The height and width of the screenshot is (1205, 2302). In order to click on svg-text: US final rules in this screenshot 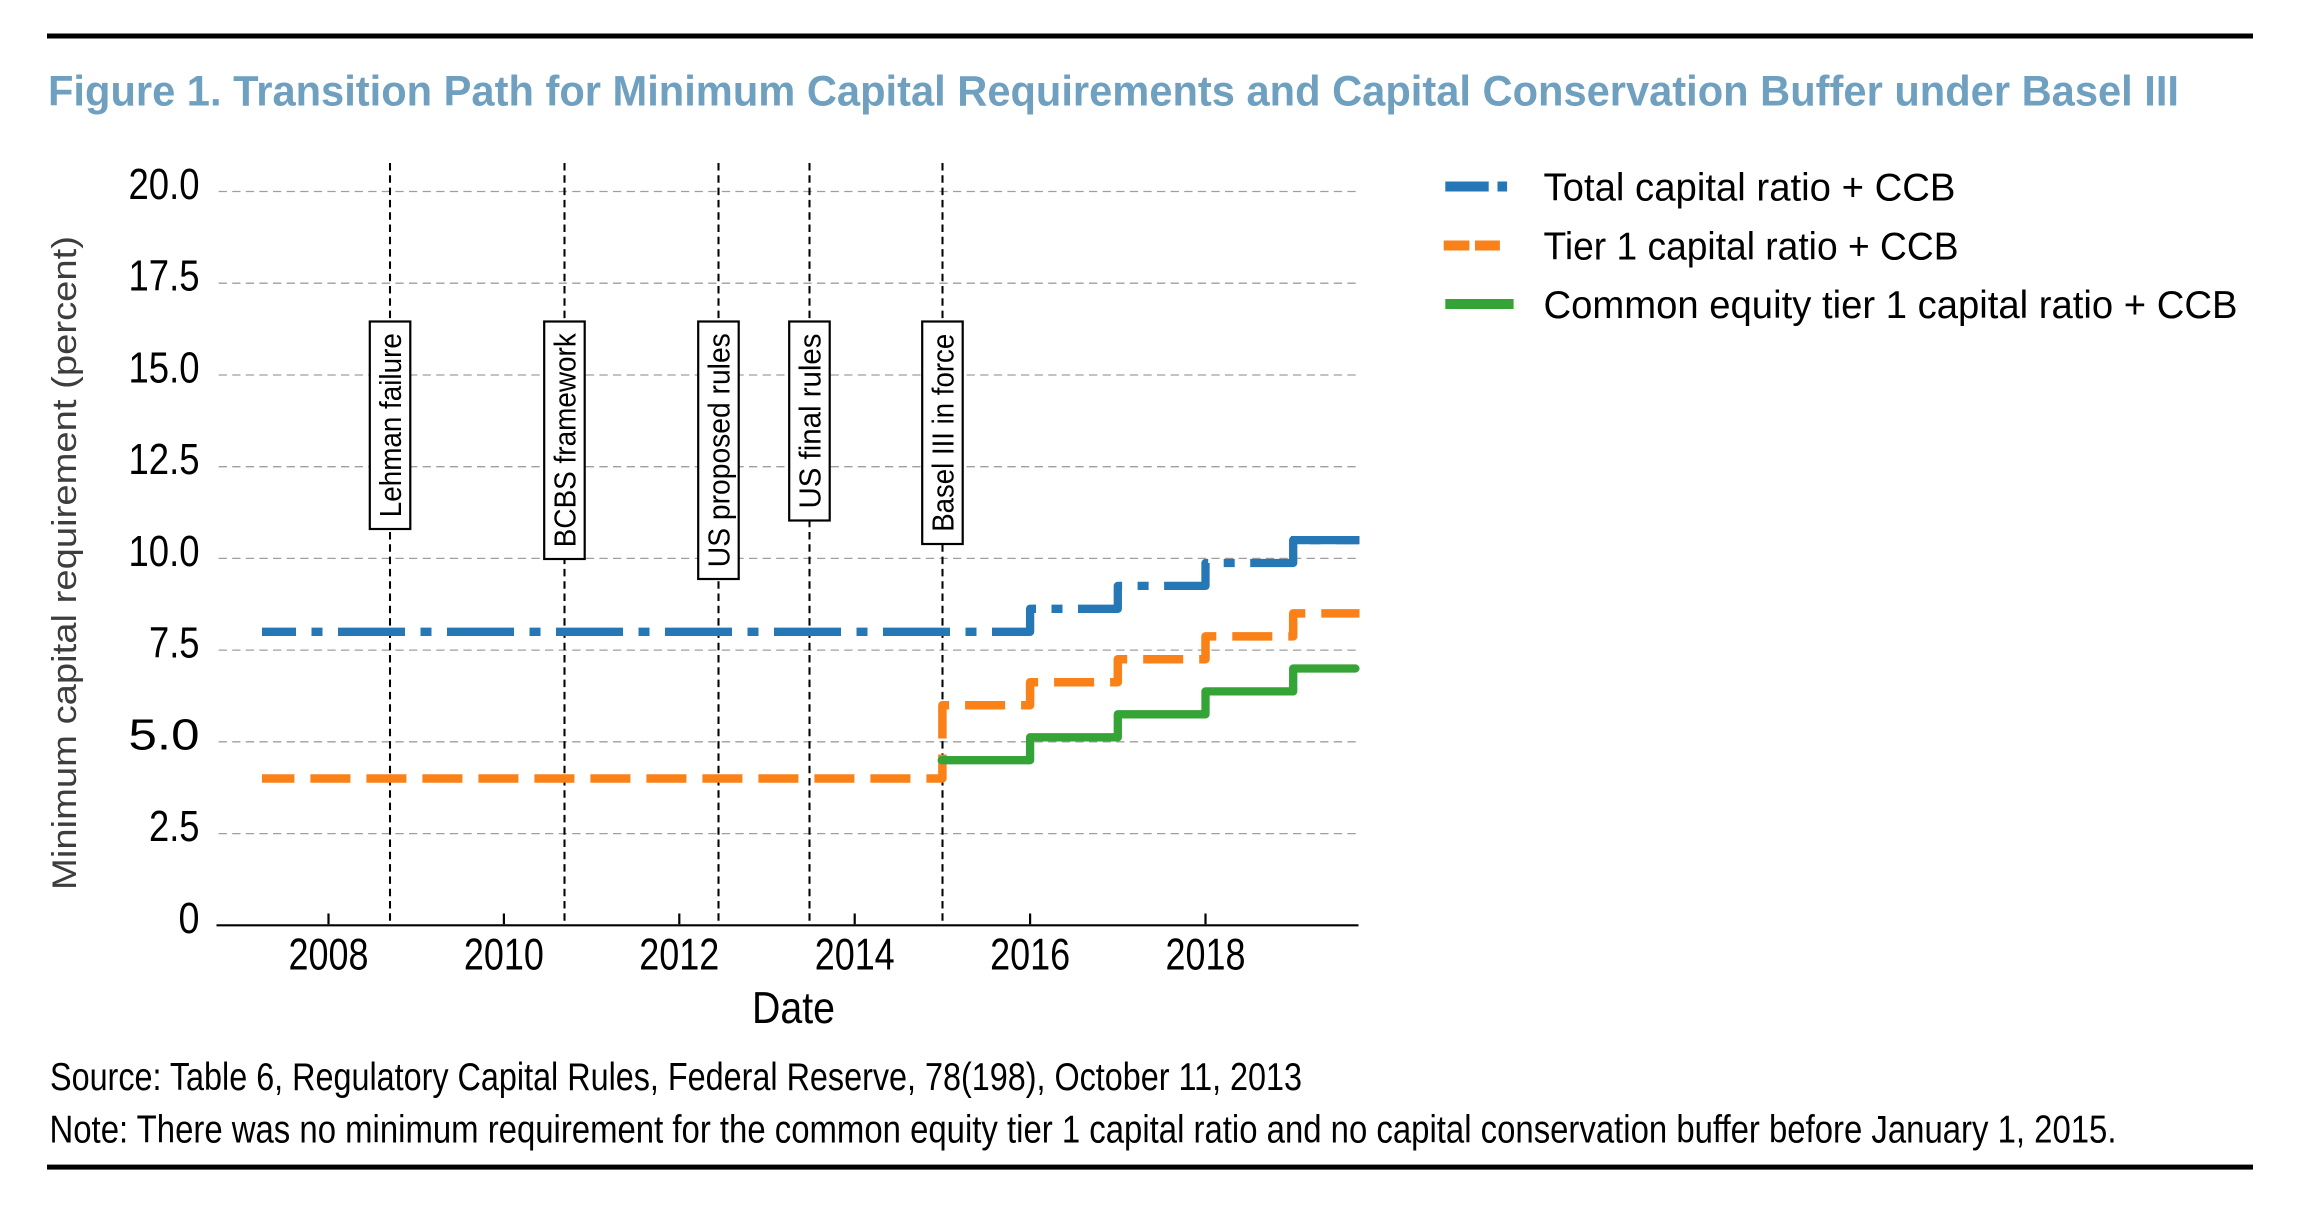, I will do `click(810, 421)`.